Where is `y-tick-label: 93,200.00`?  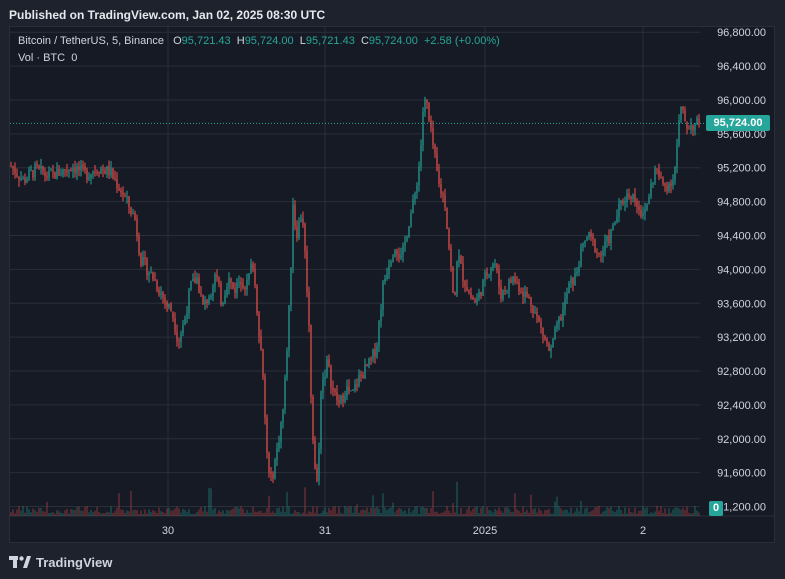
y-tick-label: 93,200.00 is located at coordinates (741, 338).